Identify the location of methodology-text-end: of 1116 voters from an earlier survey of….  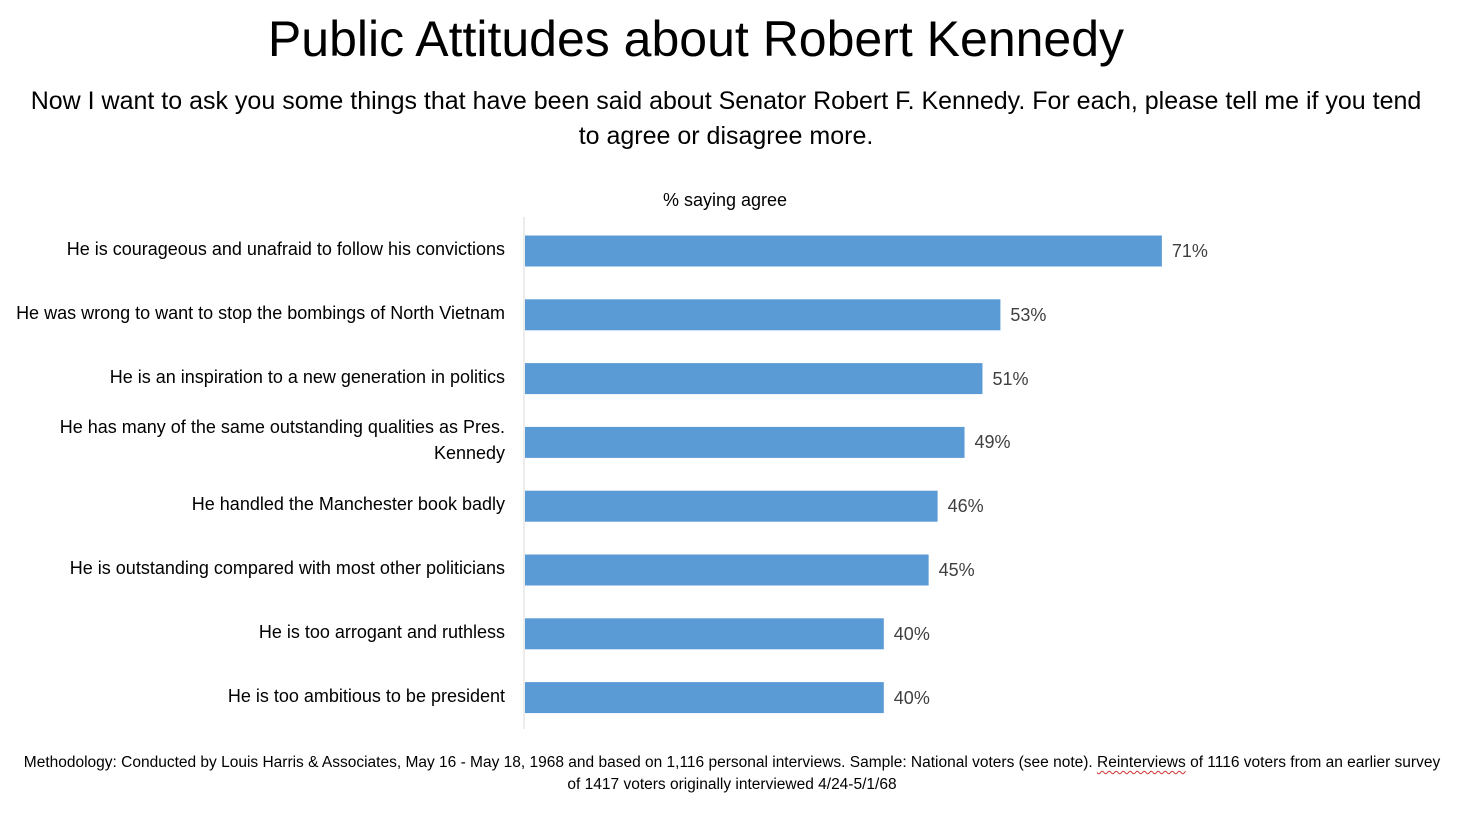
(1004, 773).